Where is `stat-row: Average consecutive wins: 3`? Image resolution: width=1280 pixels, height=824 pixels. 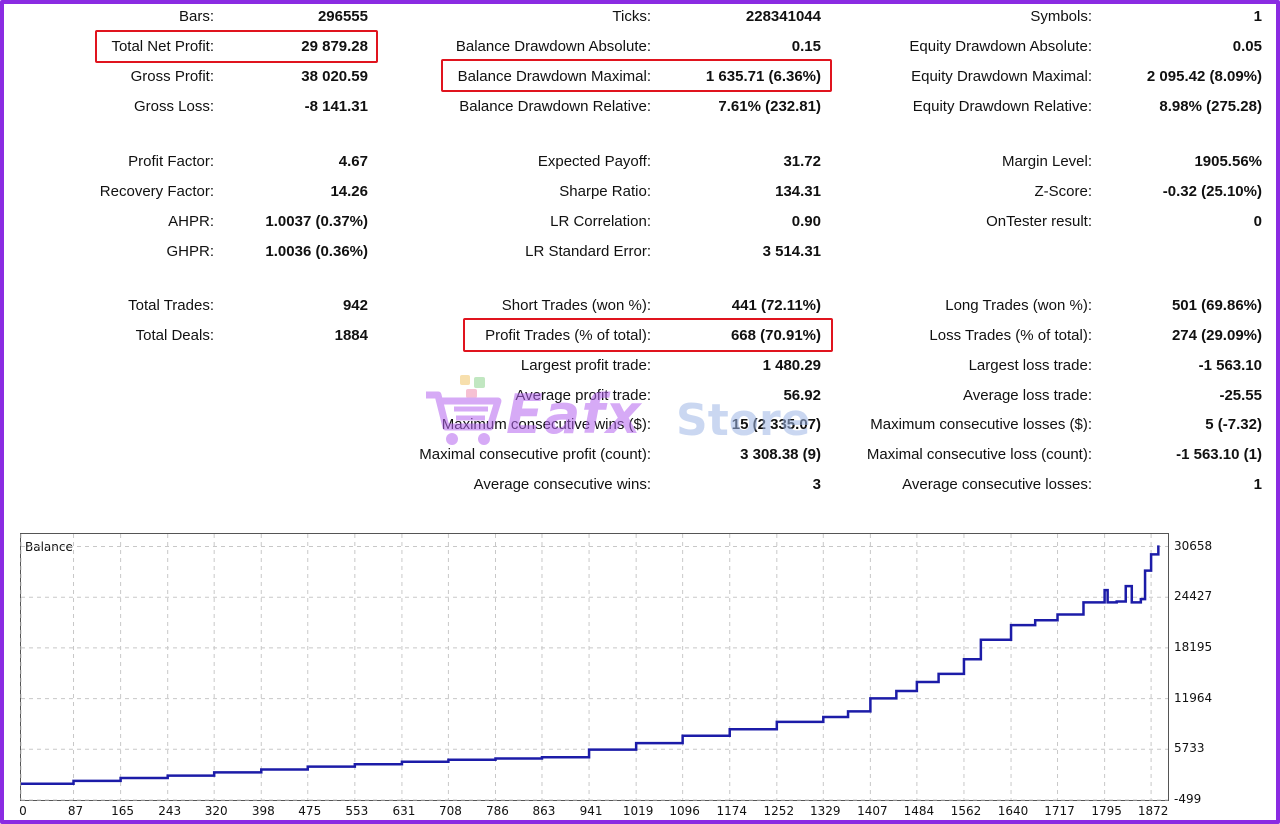 stat-row: Average consecutive wins: 3 is located at coordinates (640, 485).